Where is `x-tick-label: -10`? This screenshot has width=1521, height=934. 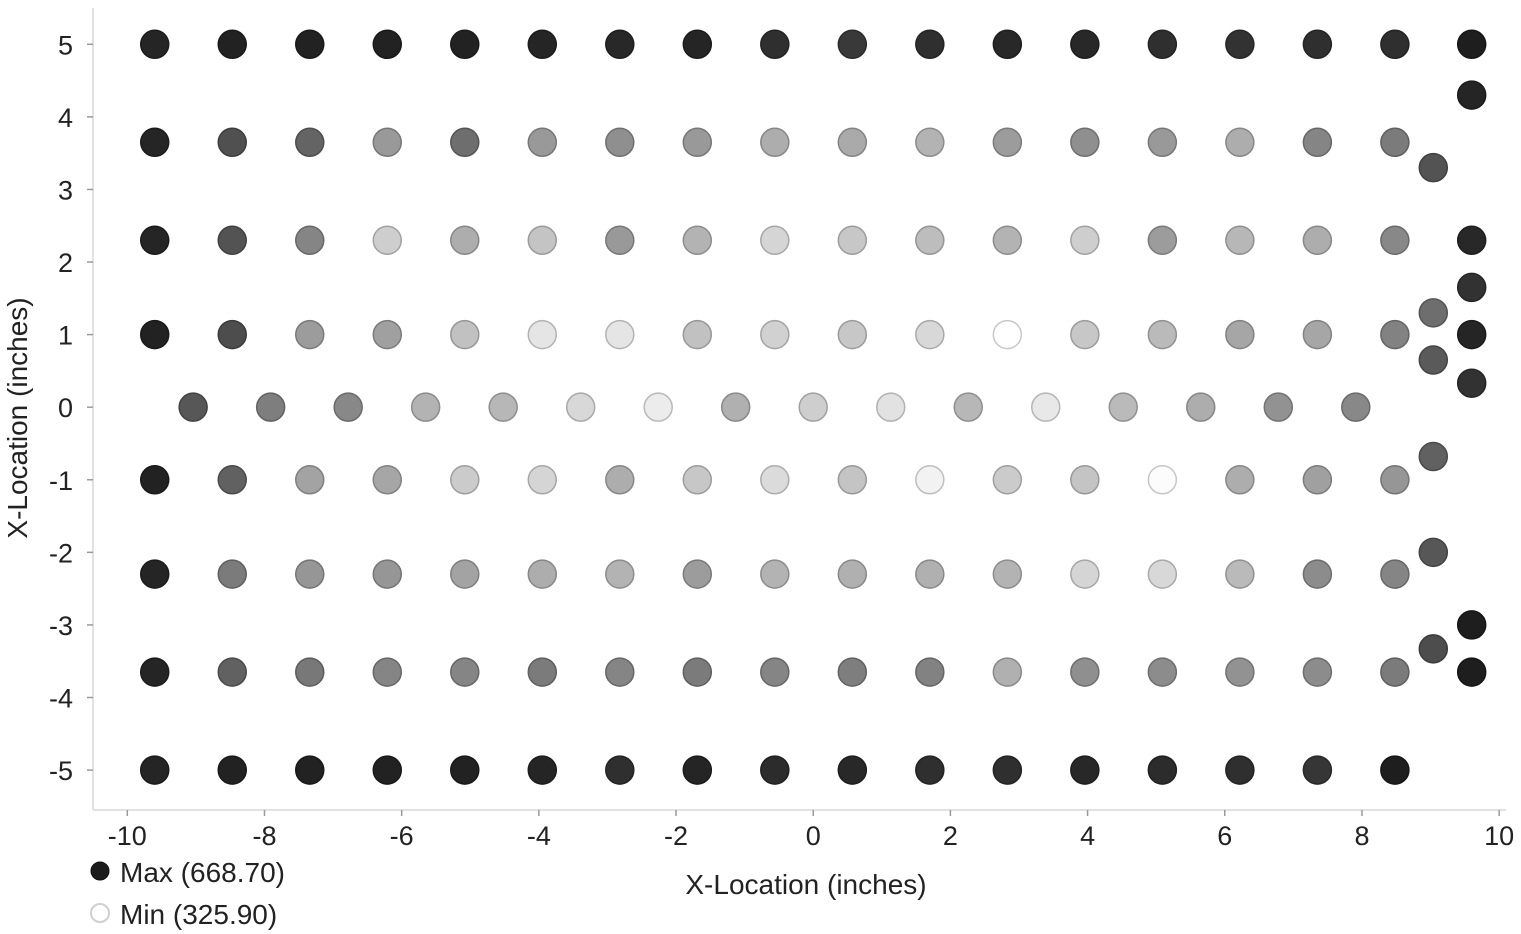 x-tick-label: -10 is located at coordinates (127, 836).